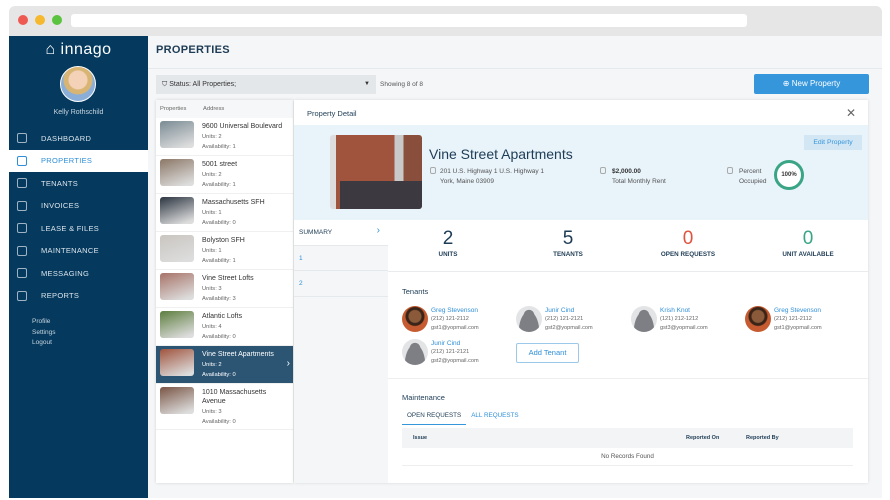 The image size is (890, 500). Describe the element at coordinates (238, 354) in the screenshot. I see `property-name: Vine Street Apartments` at that location.